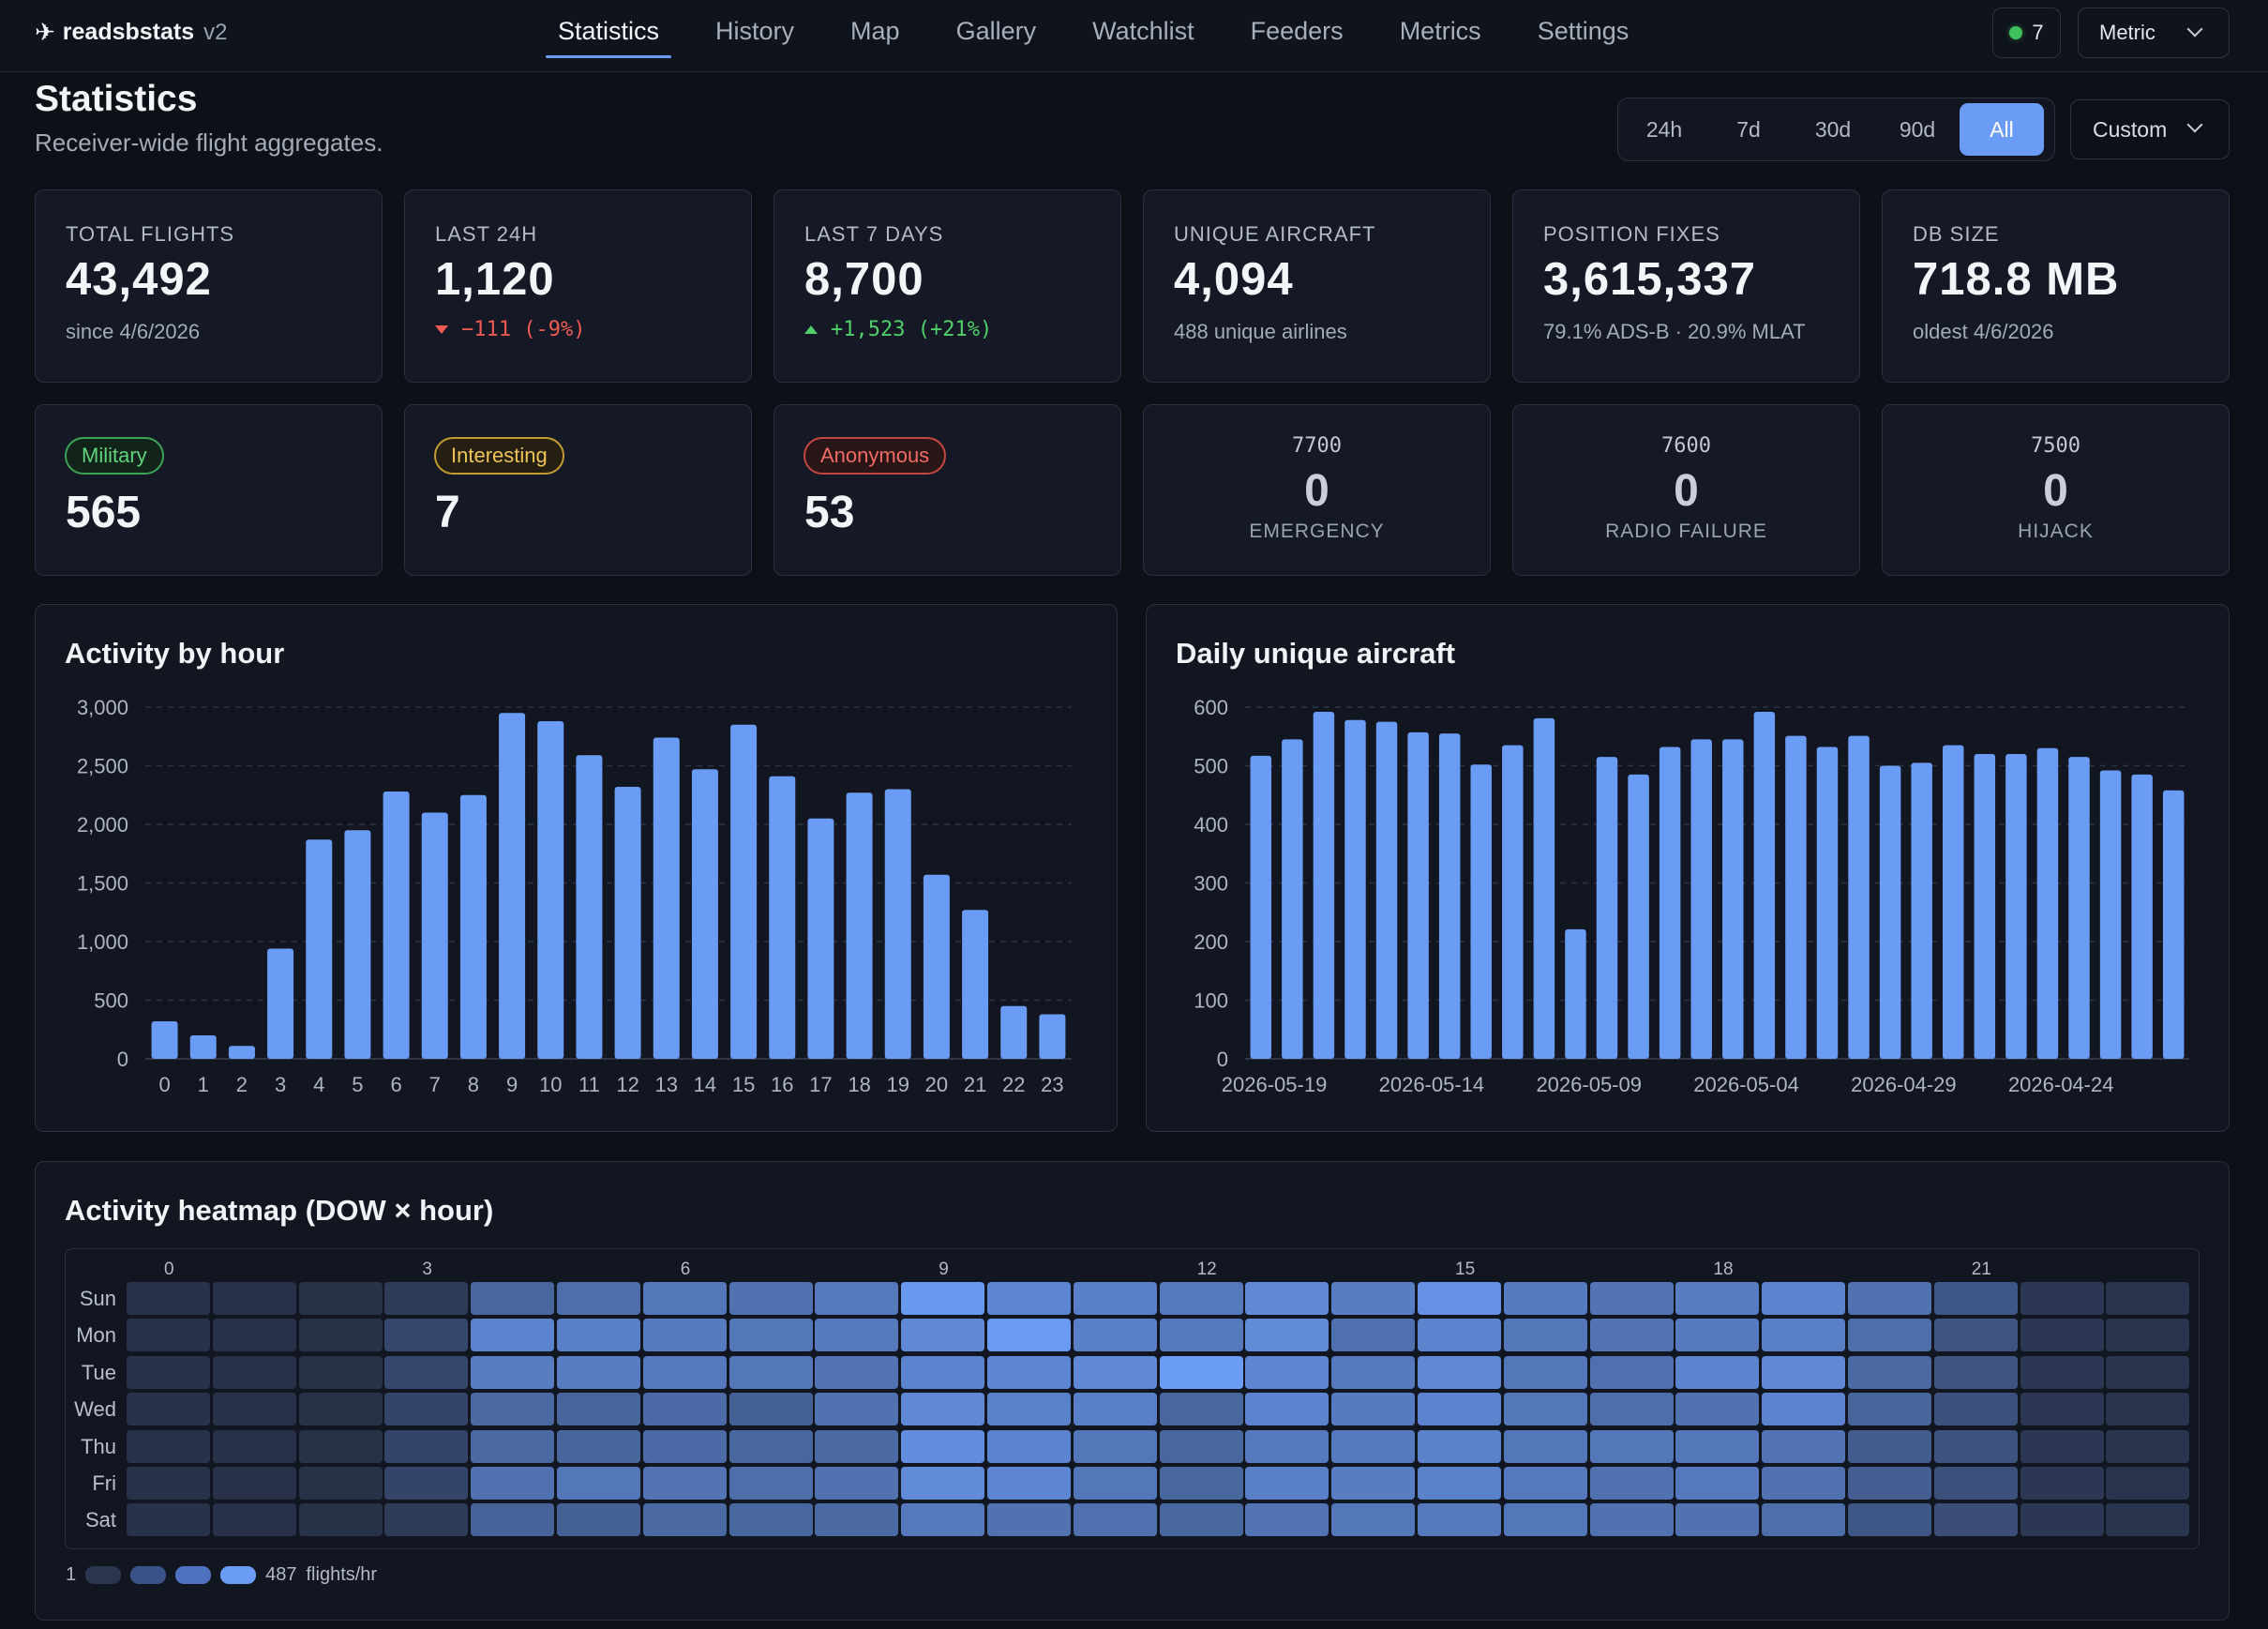 The width and height of the screenshot is (2268, 1629). I want to click on tab-settings: Settings, so click(1583, 31).